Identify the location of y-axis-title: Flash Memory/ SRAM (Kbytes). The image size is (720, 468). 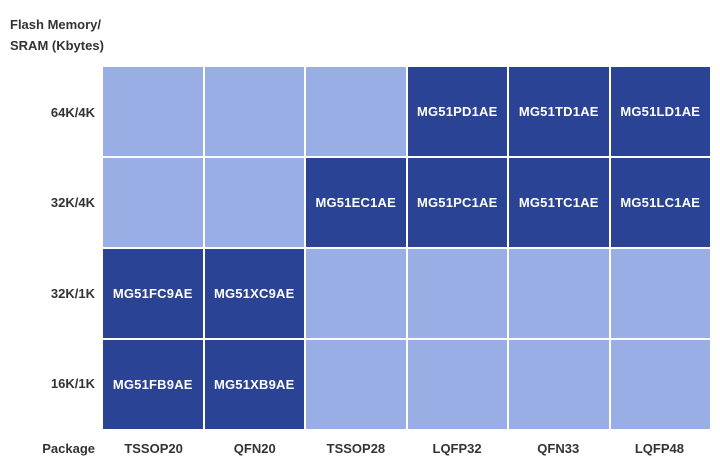
(65, 35).